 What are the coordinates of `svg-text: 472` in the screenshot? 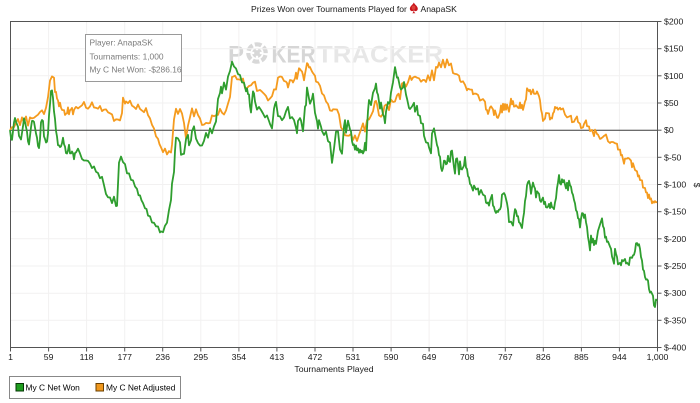 It's located at (315, 357).